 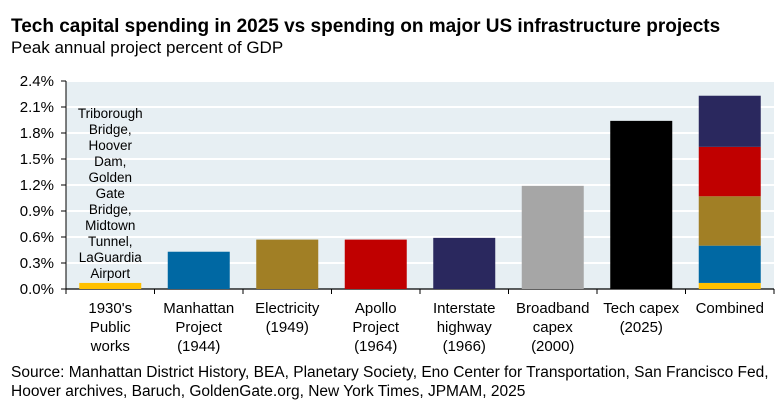 I want to click on annotation-text: Midtown, so click(x=110, y=225).